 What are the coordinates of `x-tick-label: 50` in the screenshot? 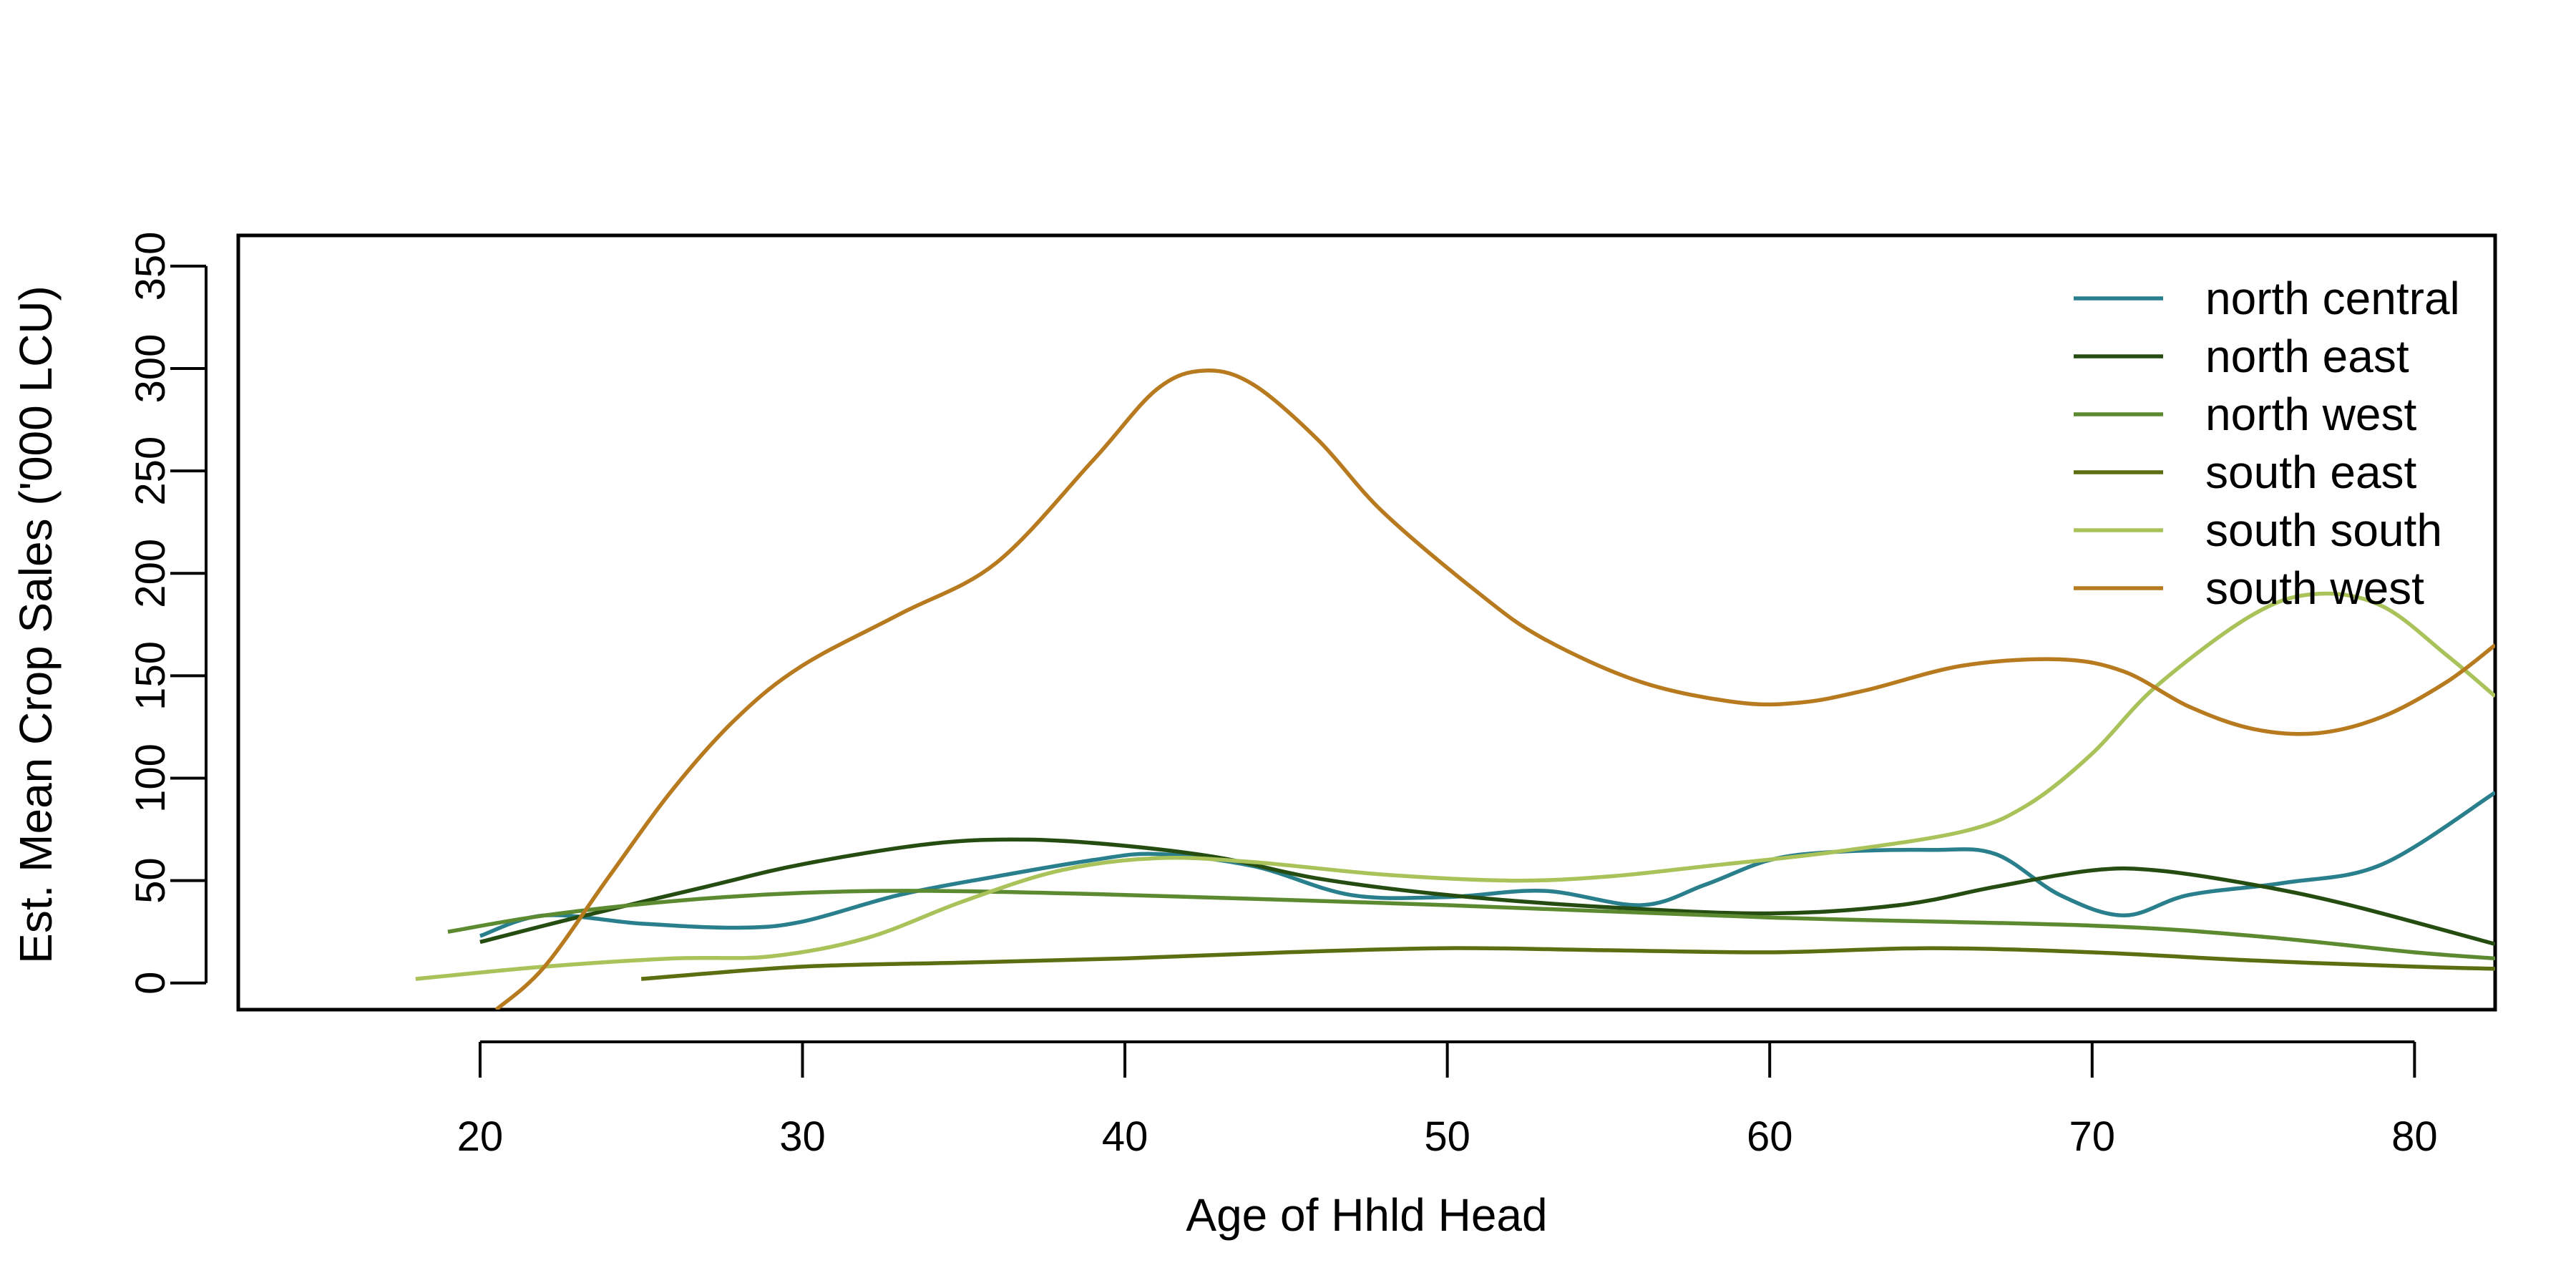 It's located at (1447, 1136).